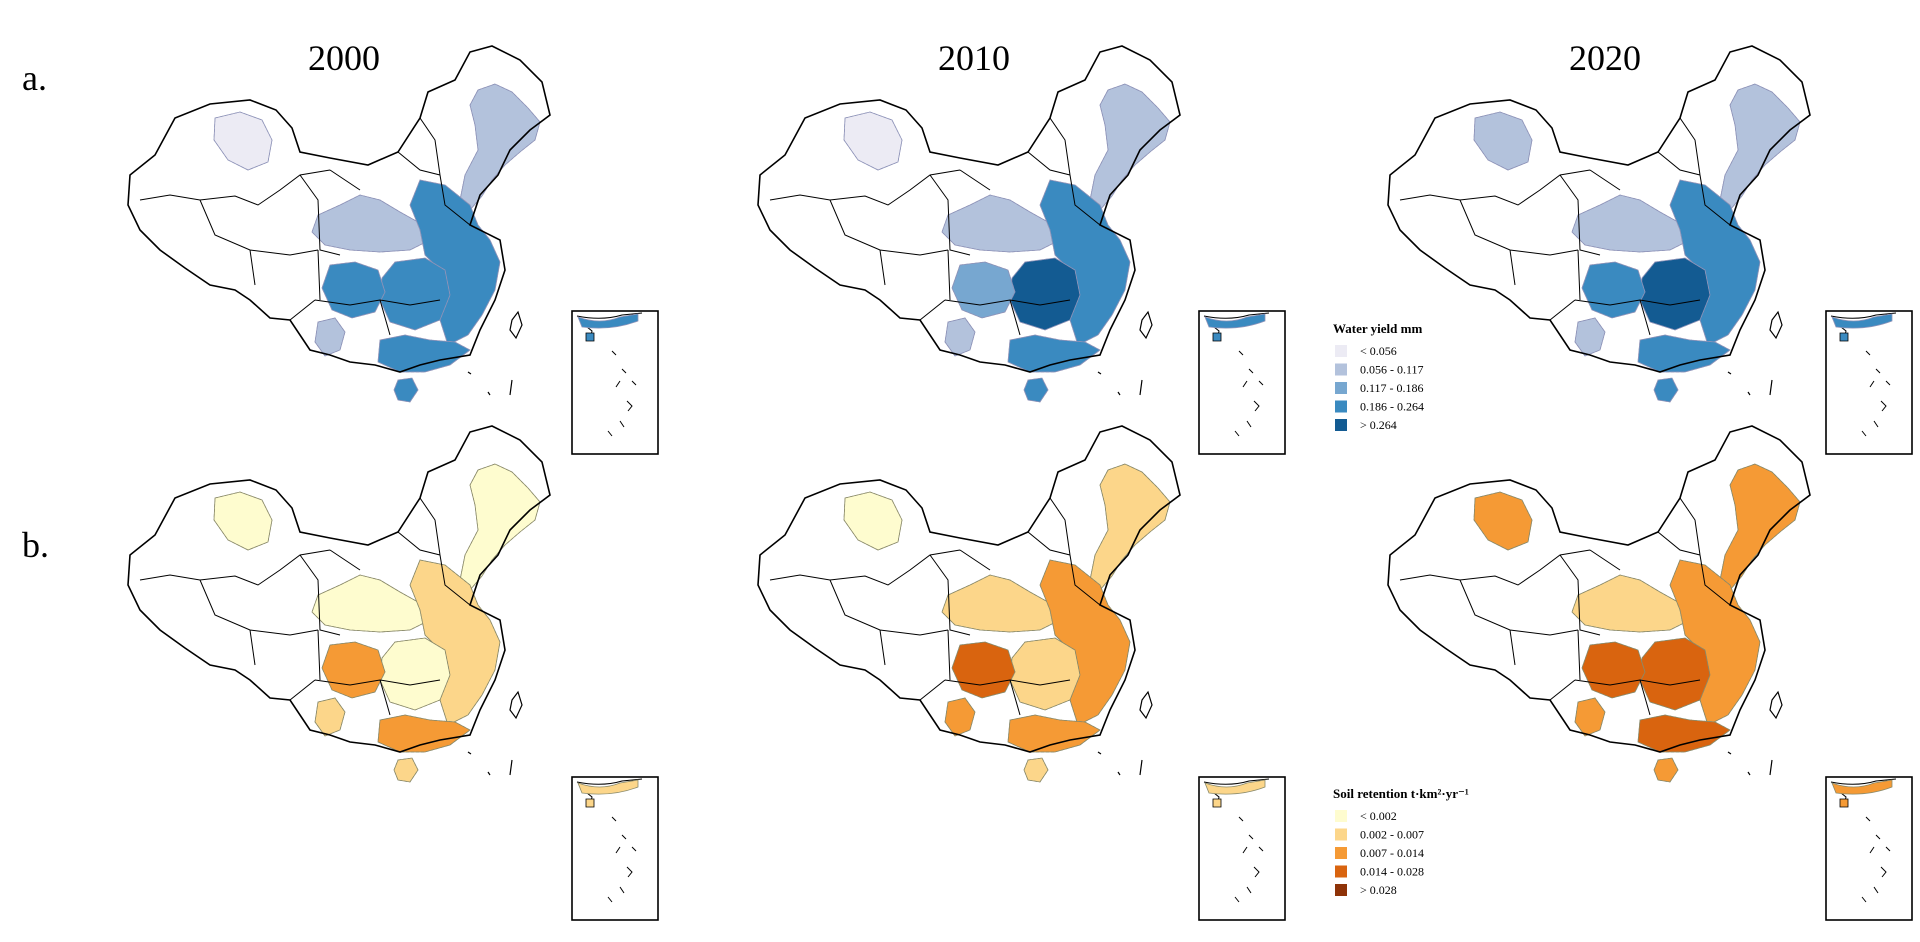  What do you see at coordinates (1378, 890) in the screenshot?
I see `legend-soil-retention-label: > 0.028` at bounding box center [1378, 890].